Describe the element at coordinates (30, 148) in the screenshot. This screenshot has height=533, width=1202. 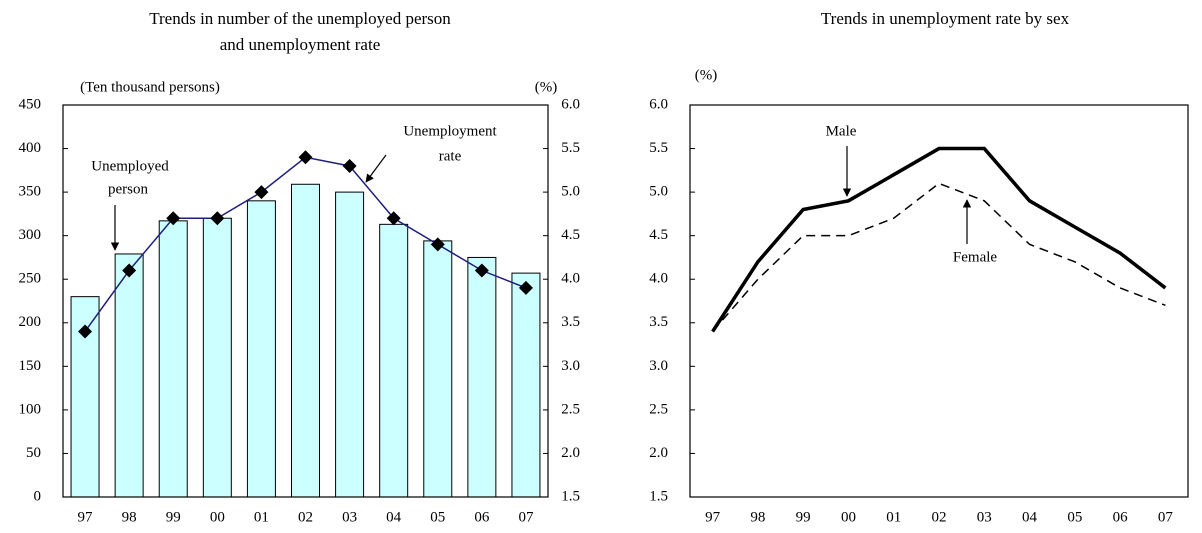
I see `y-tick-label: 400` at that location.